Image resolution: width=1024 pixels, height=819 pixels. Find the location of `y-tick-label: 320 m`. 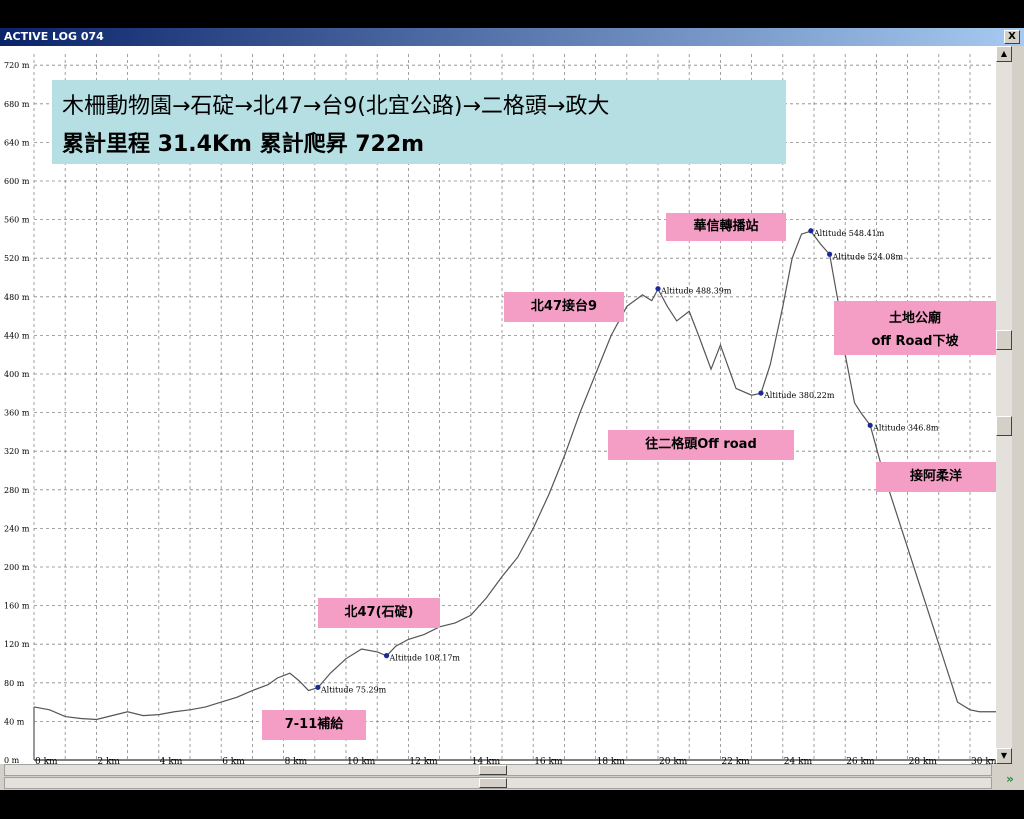

y-tick-label: 320 m is located at coordinates (17, 451).